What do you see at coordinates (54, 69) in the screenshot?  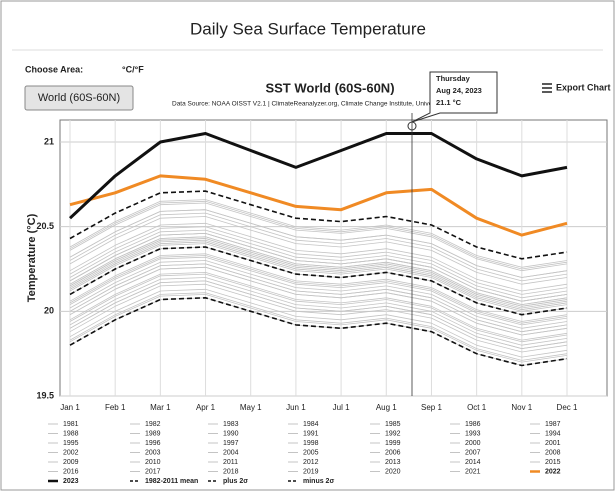 I see `choose-area: Choose Area:` at bounding box center [54, 69].